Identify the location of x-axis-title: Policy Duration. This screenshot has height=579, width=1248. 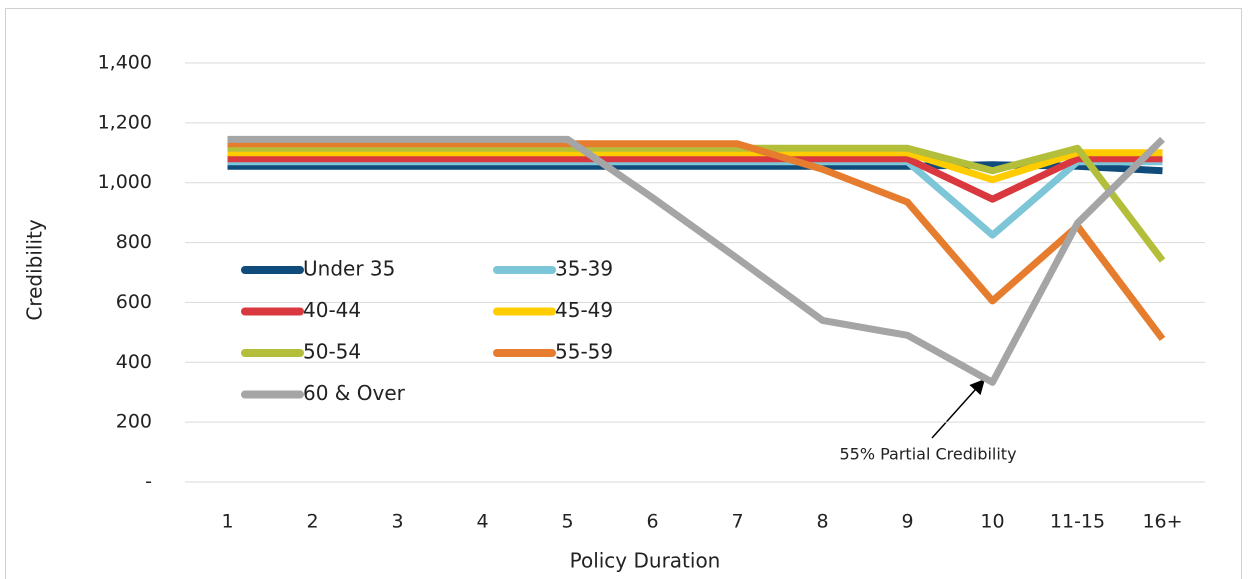
(645, 561).